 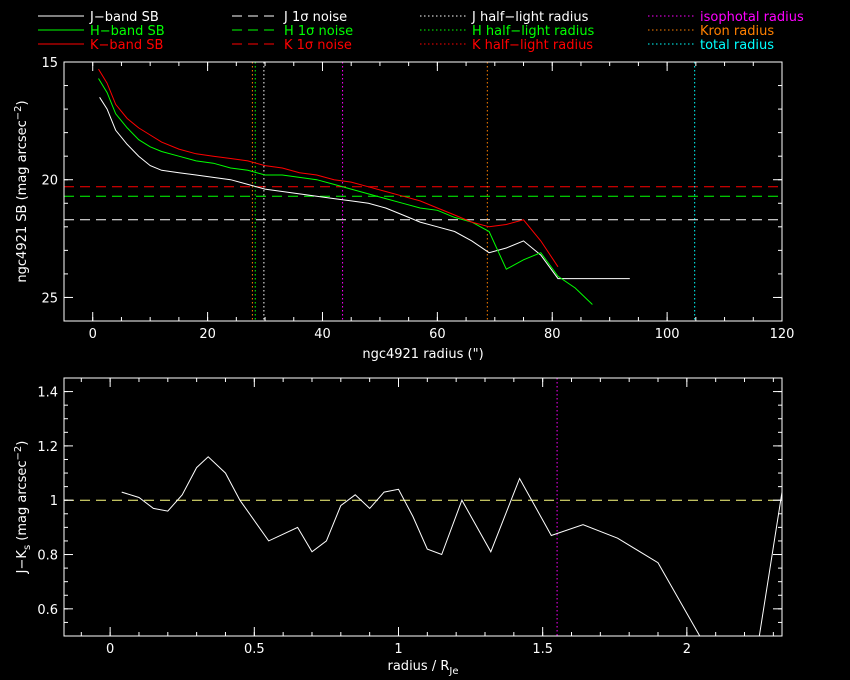 What do you see at coordinates (667, 334) in the screenshot?
I see `panel0-xtick-label-5: 100` at bounding box center [667, 334].